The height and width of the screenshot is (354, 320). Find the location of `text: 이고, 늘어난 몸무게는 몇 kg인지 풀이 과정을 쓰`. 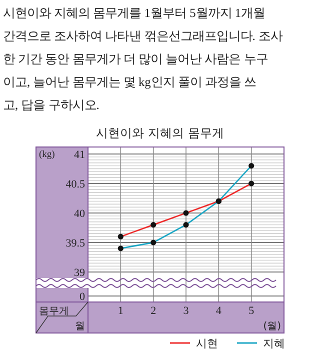

text: 이고, 늘어난 몸무게는 몇 kg인지 풀이 과정을 쓰 is located at coordinates (129, 82).